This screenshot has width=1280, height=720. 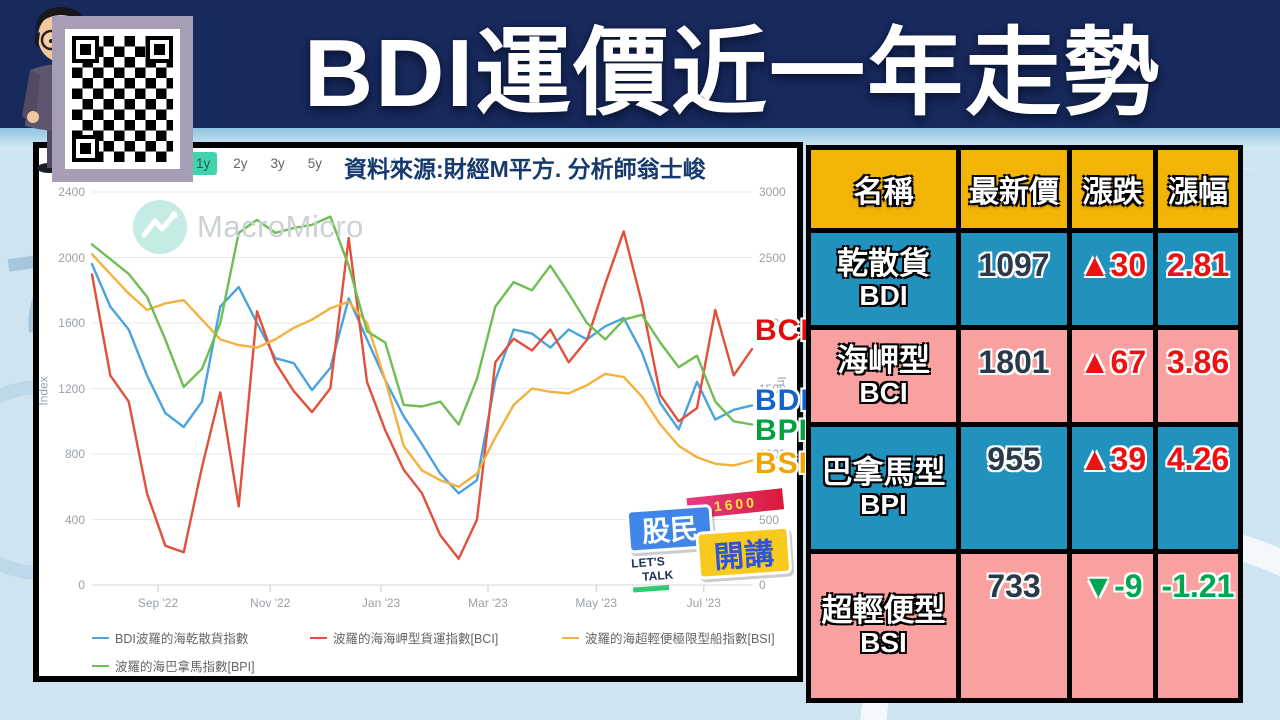 What do you see at coordinates (1014, 626) in the screenshot?
I see `table-cell-price: 733` at bounding box center [1014, 626].